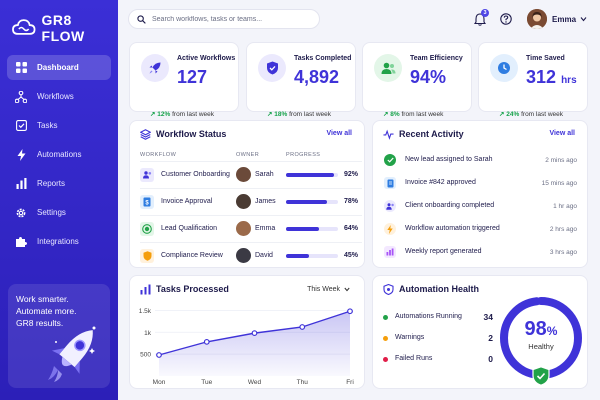 This screenshot has width=600, height=400. I want to click on list-item: Weekly report generated 3 hrs ago, so click(481, 252).